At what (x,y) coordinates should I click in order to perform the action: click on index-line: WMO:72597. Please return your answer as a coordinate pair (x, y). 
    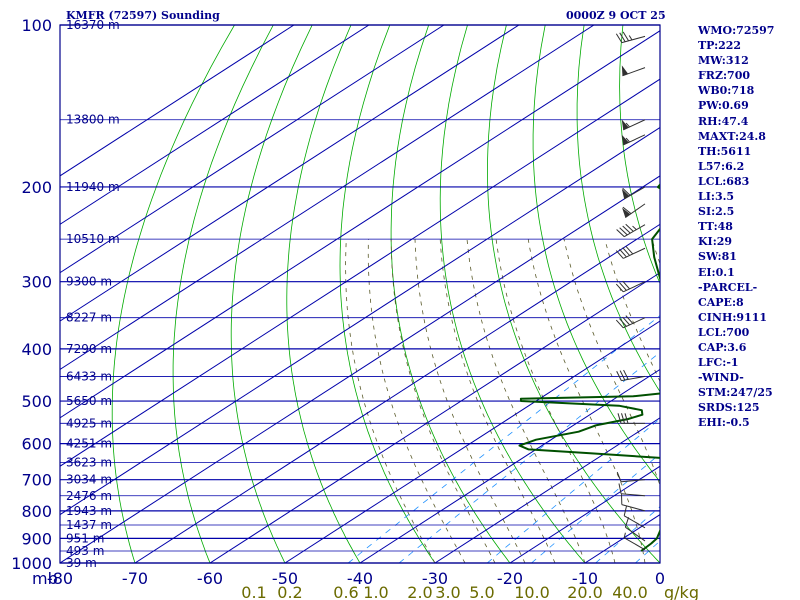
    Looking at the image, I should click on (736, 30).